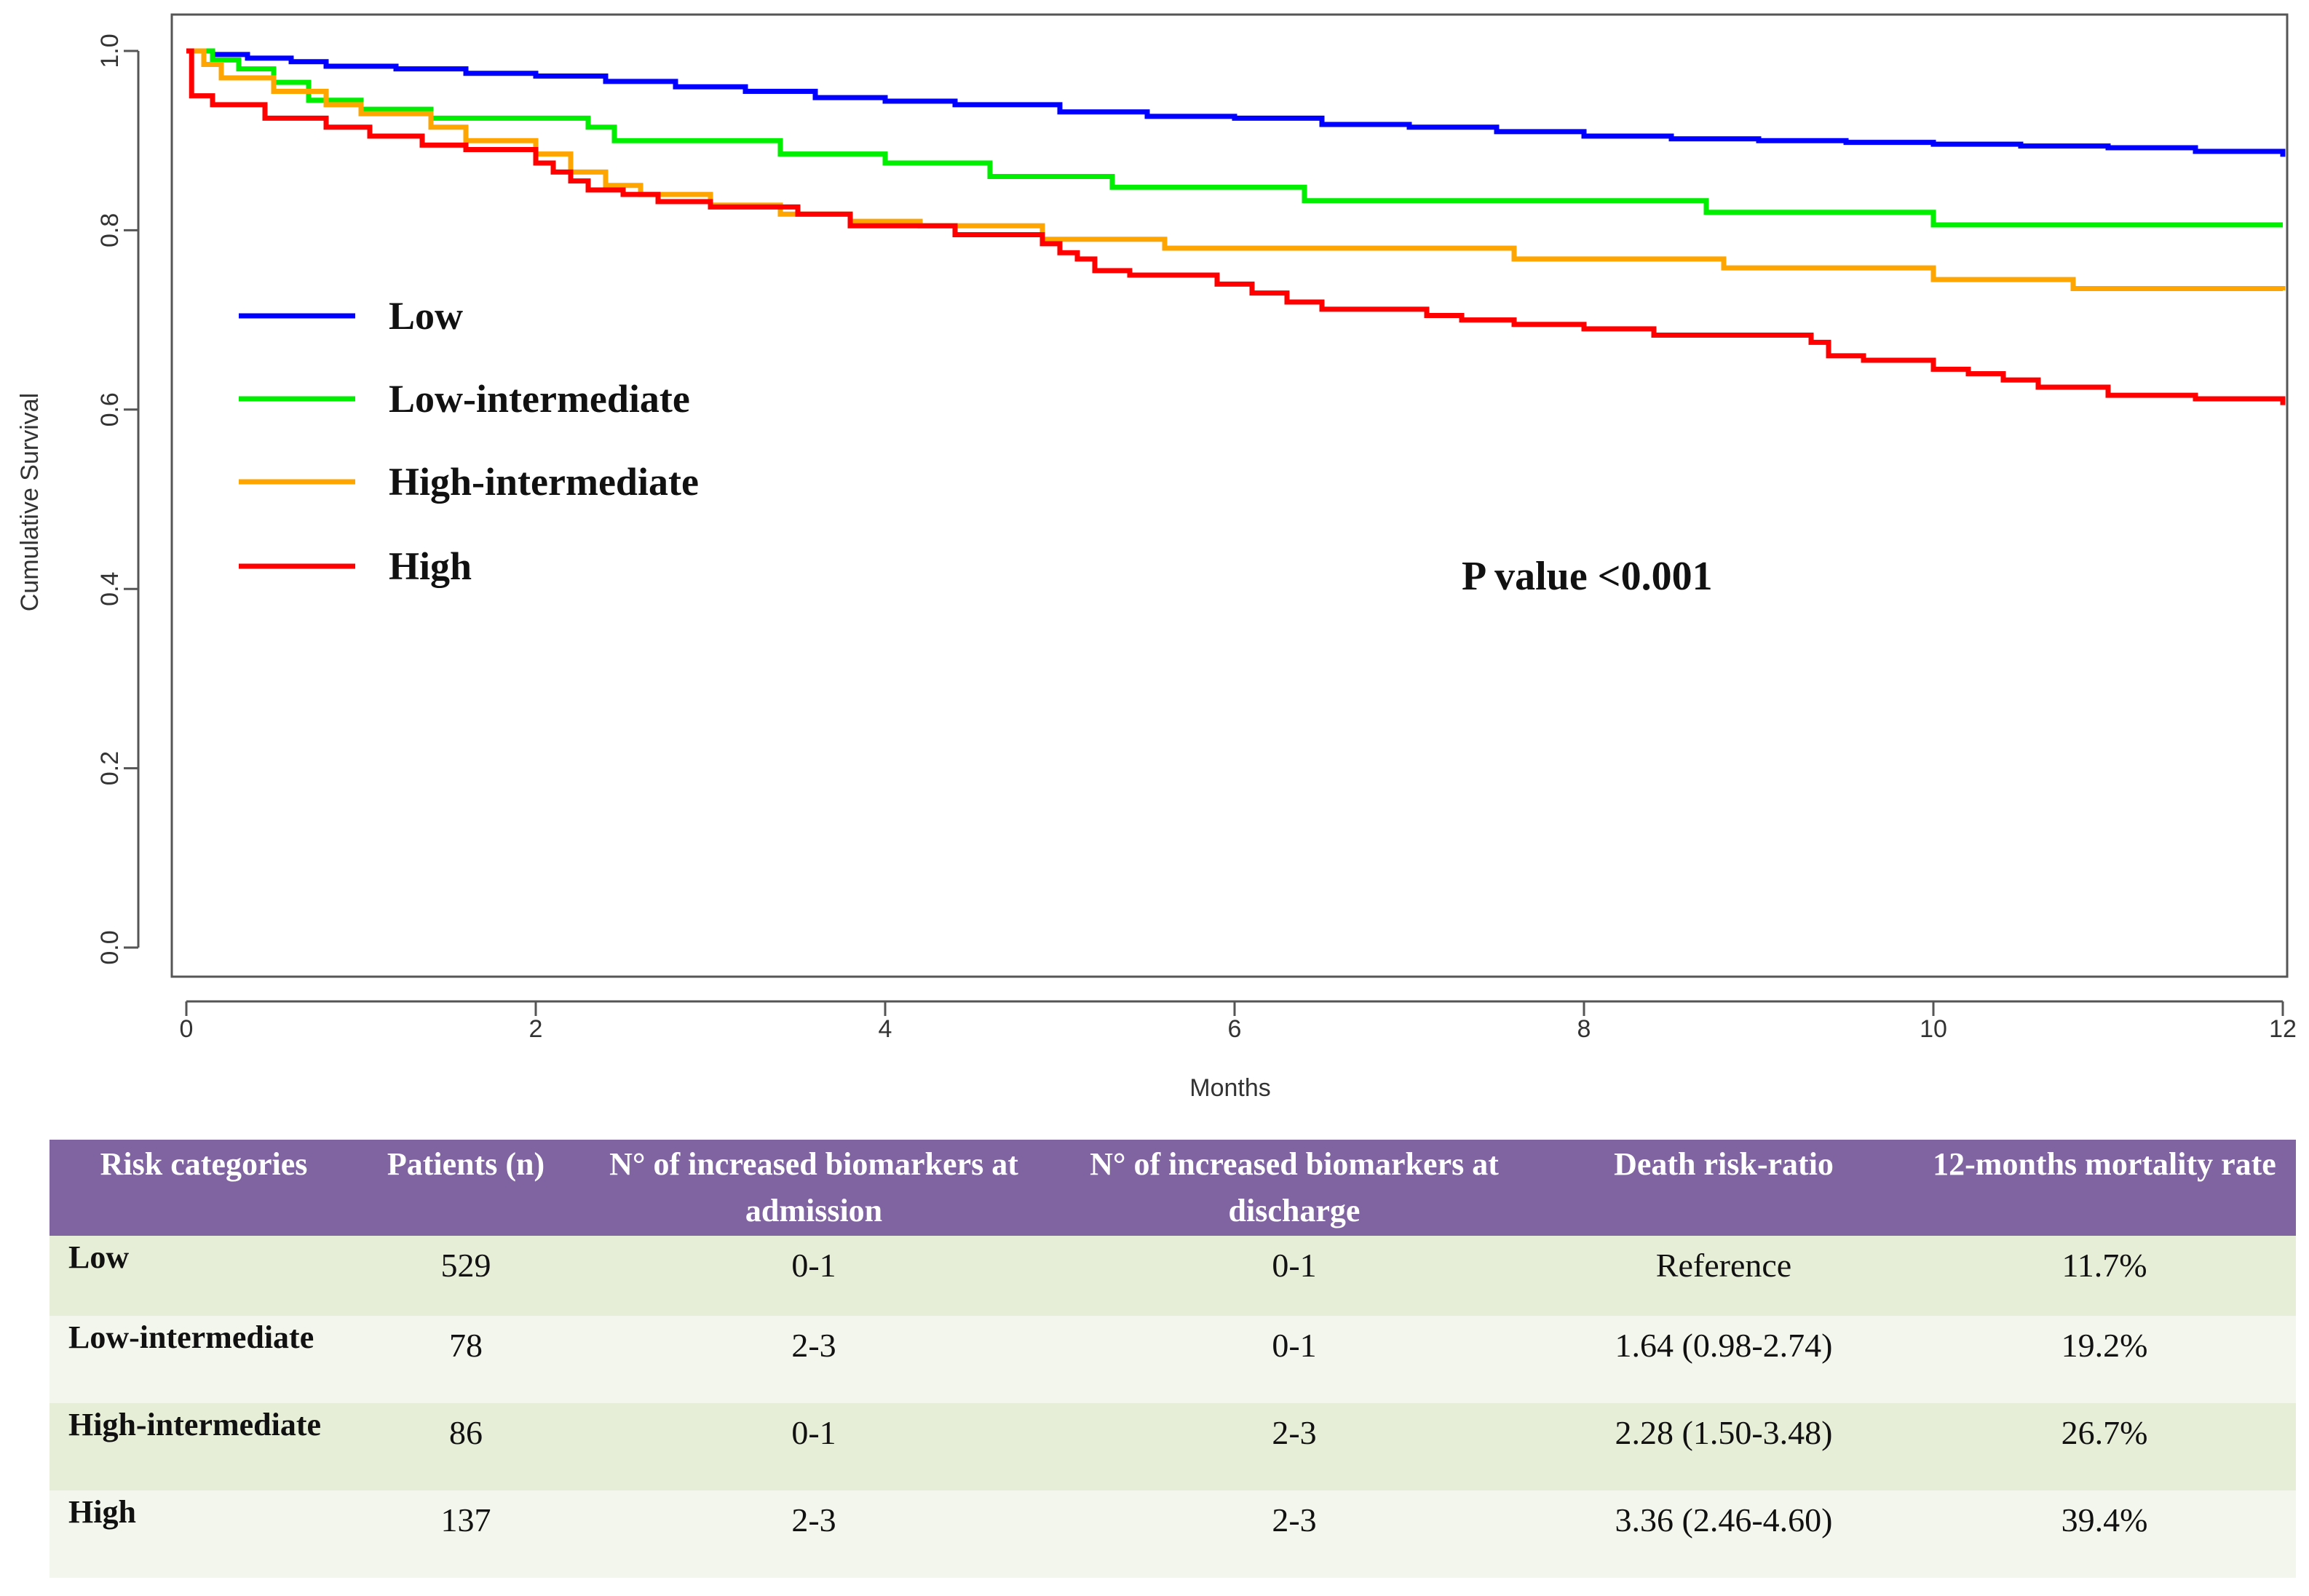 This screenshot has height=1596, width=2309. Describe the element at coordinates (1236, 102) in the screenshot. I see `series-line-low` at that location.